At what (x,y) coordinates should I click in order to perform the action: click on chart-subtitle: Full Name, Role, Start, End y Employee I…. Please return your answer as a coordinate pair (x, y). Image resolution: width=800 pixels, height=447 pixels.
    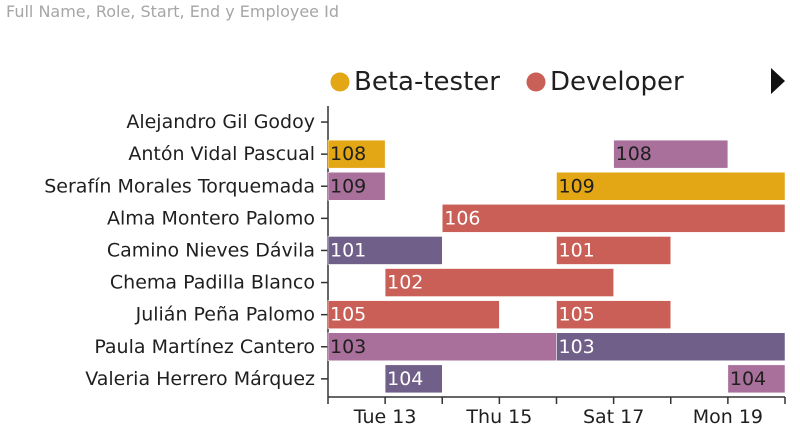
    Looking at the image, I should click on (172, 11).